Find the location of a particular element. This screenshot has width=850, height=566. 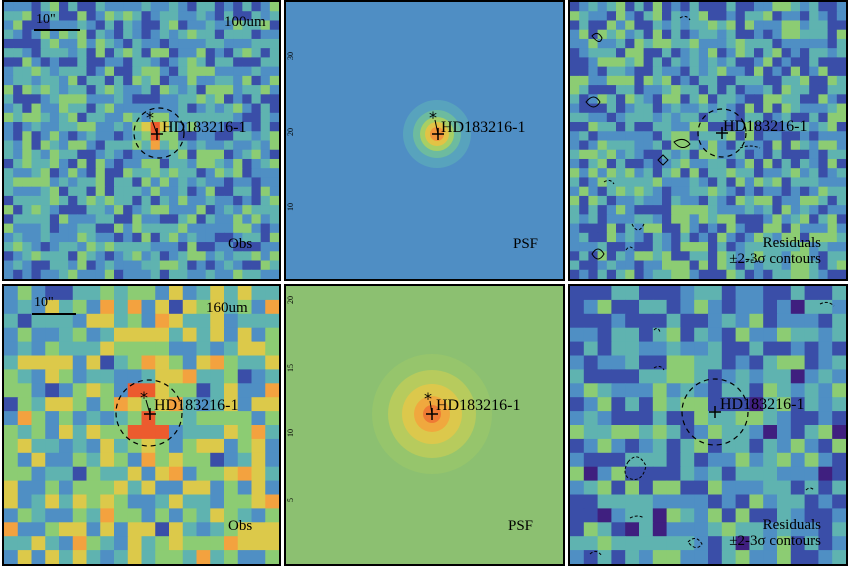

target-label: HD183216-1 is located at coordinates (478, 405).